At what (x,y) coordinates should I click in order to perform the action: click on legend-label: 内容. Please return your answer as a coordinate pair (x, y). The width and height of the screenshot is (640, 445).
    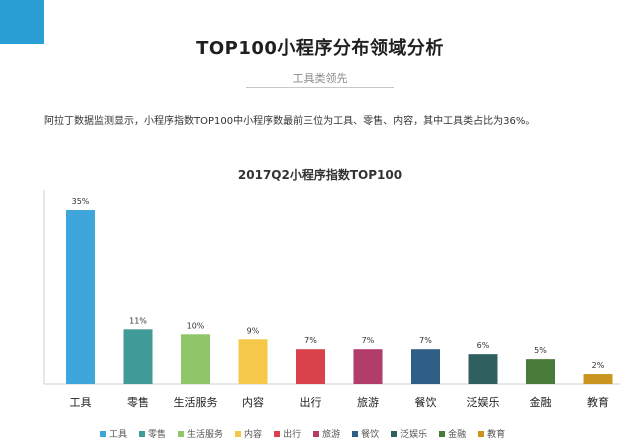
    Looking at the image, I should click on (253, 435).